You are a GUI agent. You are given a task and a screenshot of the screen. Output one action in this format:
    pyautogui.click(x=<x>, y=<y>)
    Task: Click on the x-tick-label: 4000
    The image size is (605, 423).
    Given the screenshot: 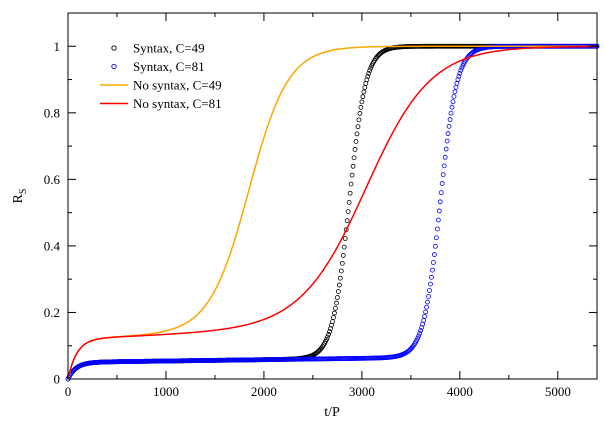 What is the action you would take?
    pyautogui.click(x=460, y=391)
    